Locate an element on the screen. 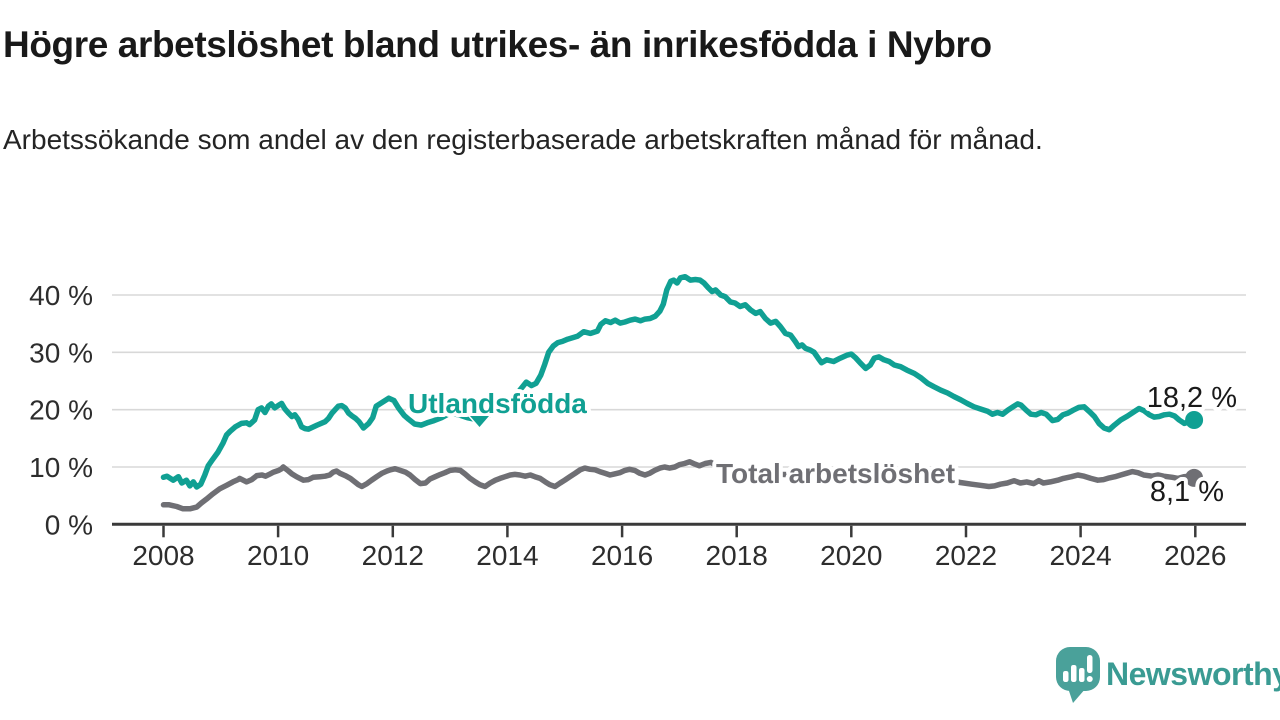  newsworthy-logo: Newsworthy is located at coordinates (1167, 675).